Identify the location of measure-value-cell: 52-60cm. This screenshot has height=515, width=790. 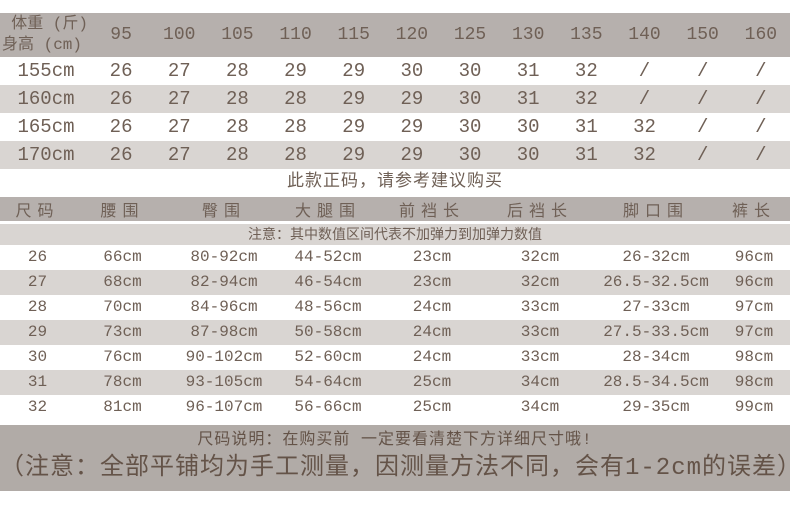
(328, 357).